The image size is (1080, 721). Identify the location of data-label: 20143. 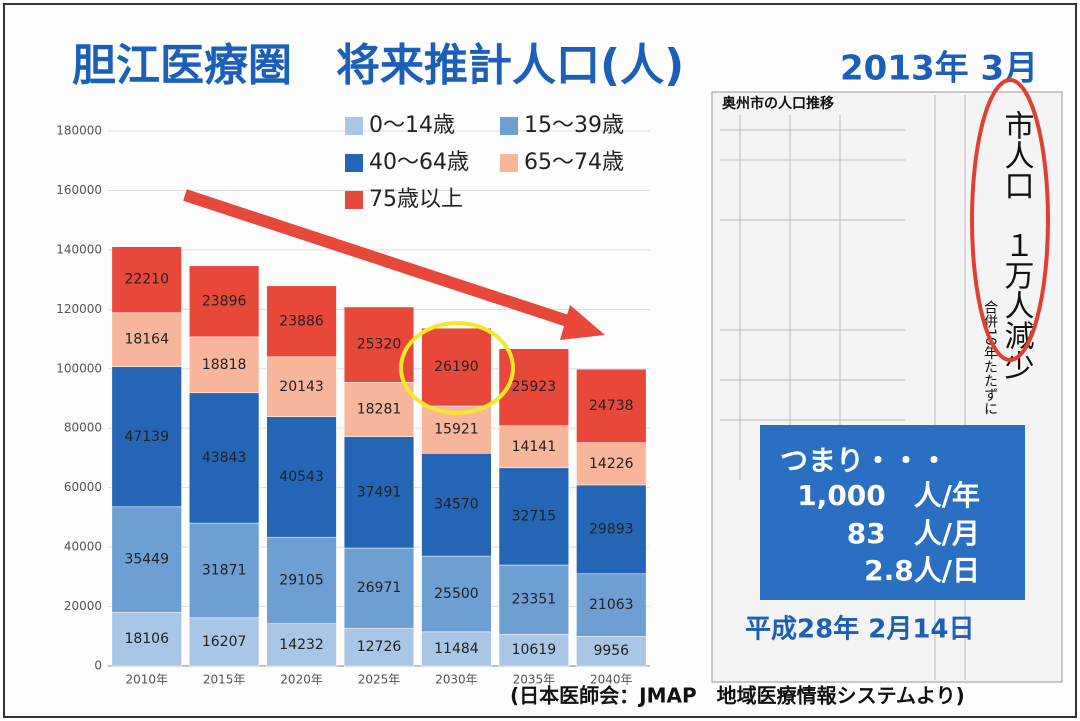
(301, 387).